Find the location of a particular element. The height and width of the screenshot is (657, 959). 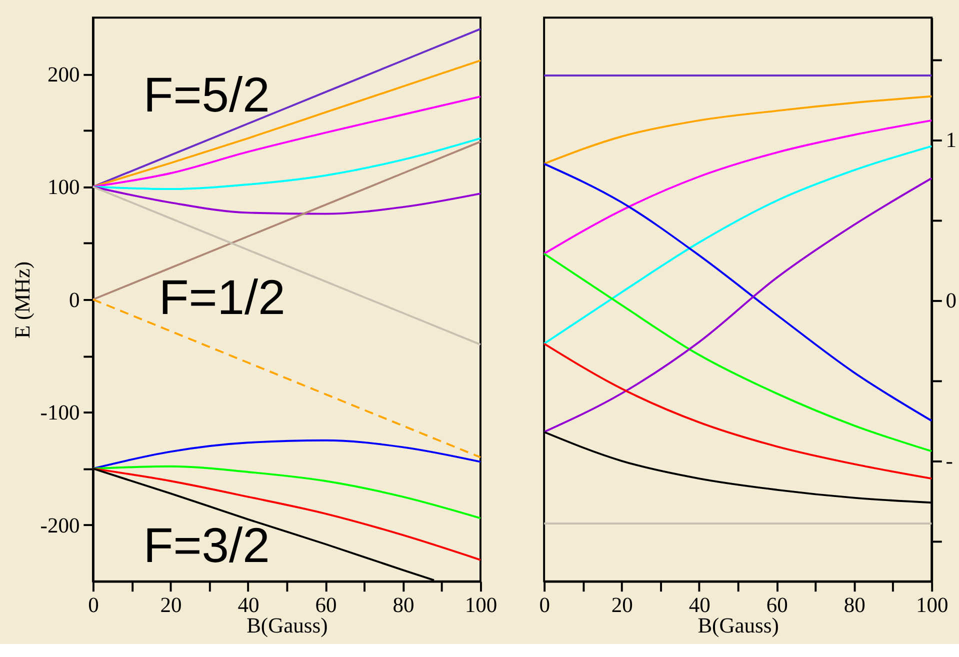

x-tick-label: 100 is located at coordinates (481, 605).